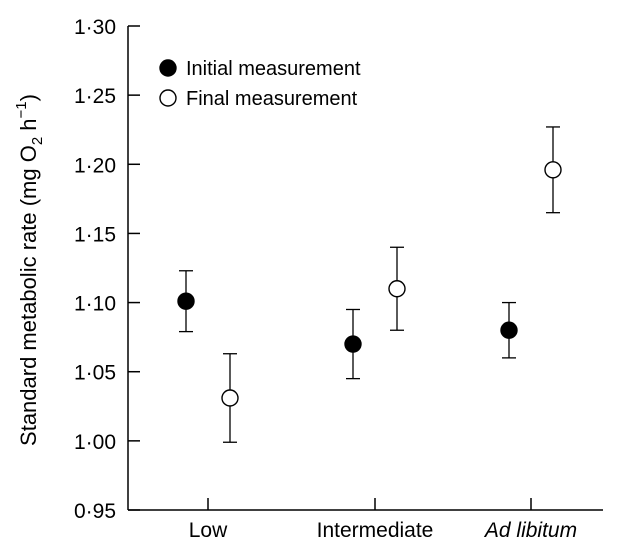 This screenshot has height=541, width=619. What do you see at coordinates (95, 96) in the screenshot?
I see `y-tick-label: 1·25` at bounding box center [95, 96].